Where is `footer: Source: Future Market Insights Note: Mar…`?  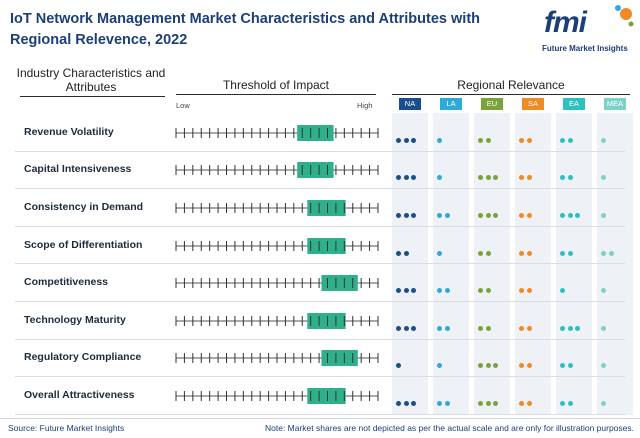 footer: Source: Future Market Insights Note: Mar… is located at coordinates (320, 428).